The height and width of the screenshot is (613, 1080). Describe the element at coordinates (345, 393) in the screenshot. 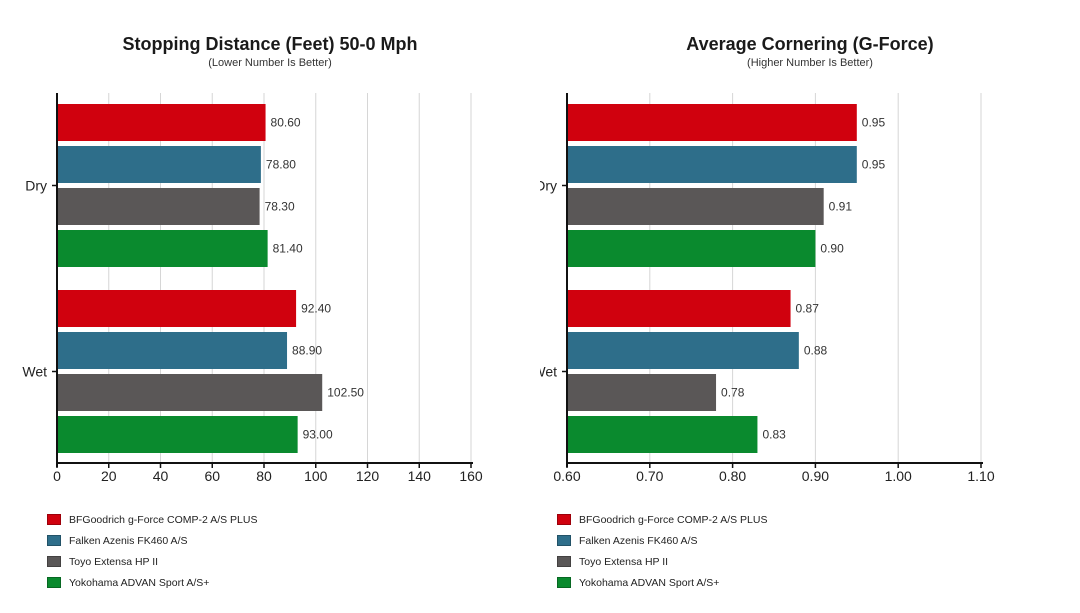

I see `data-label: 102.50` at that location.